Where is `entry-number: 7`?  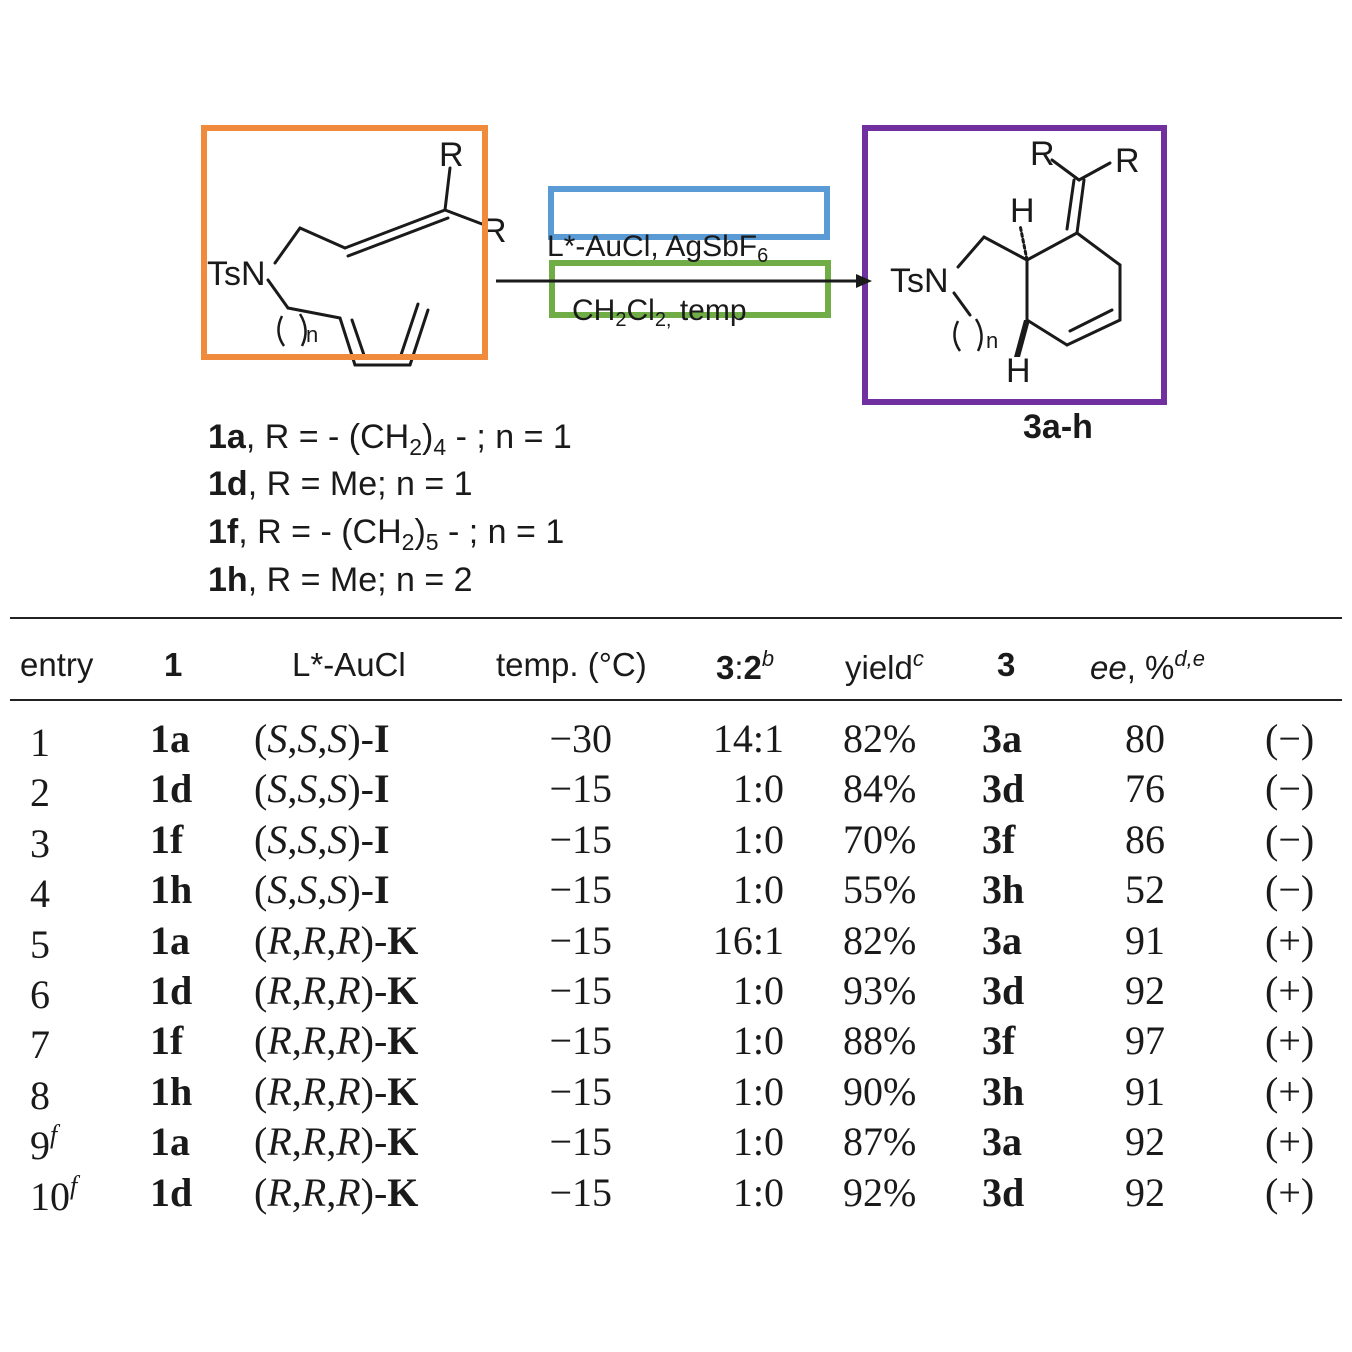
entry-number: 7 is located at coordinates (40, 1045).